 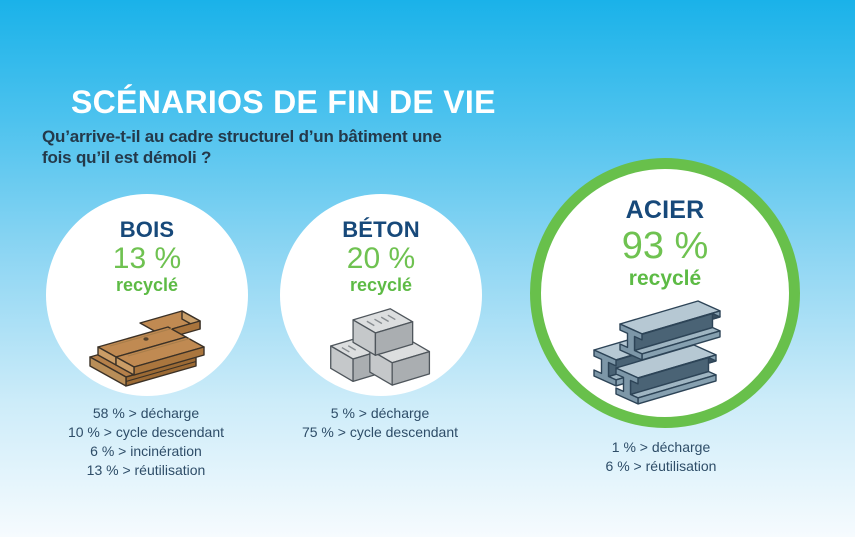 I want to click on stats-beton: 5 % > décharge 75 % > cycle descendant, so click(x=380, y=423).